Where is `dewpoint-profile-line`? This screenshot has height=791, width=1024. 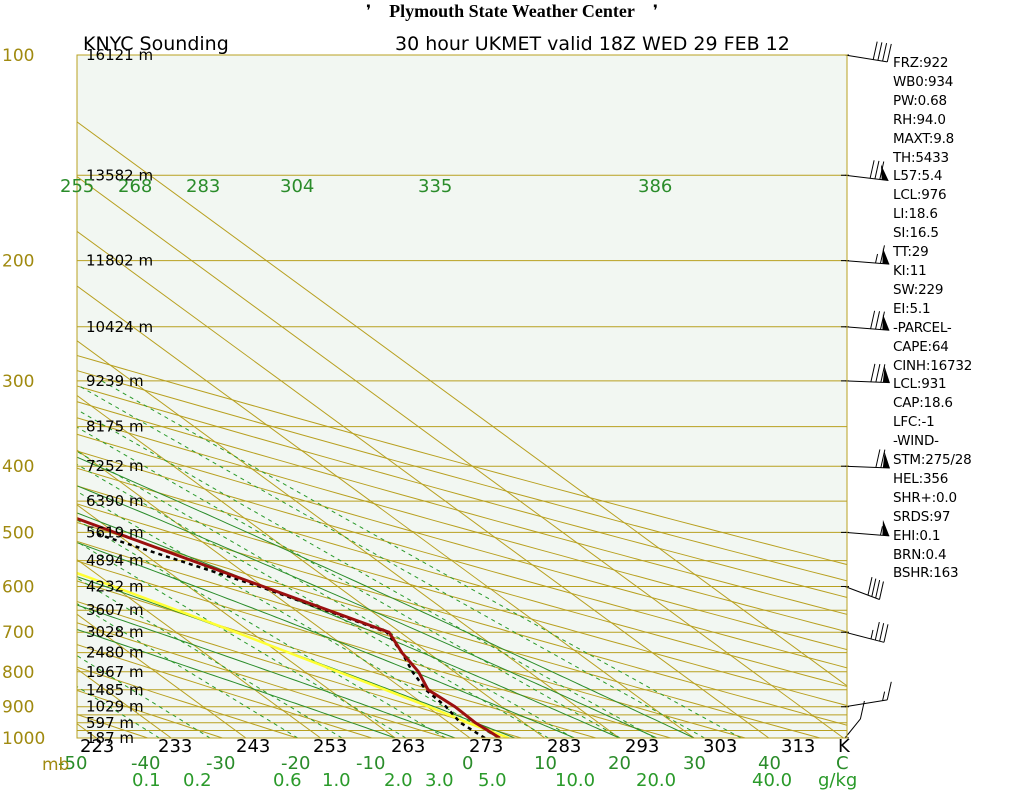 dewpoint-profile-line is located at coordinates (288, 634).